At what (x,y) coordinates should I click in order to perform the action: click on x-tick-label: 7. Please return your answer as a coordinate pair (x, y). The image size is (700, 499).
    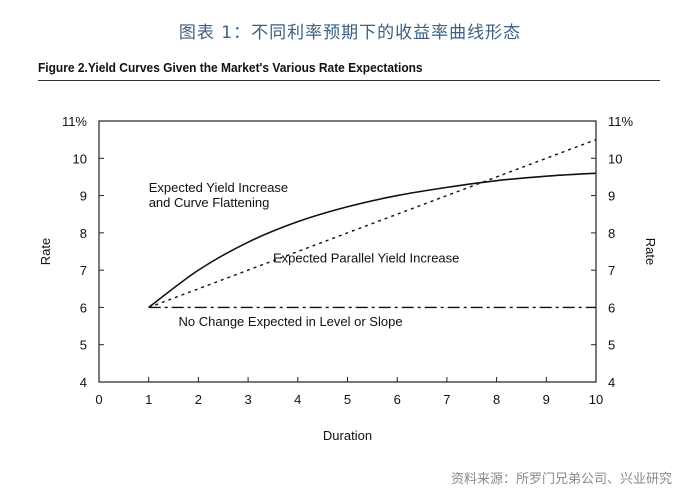
    Looking at the image, I should click on (446, 399).